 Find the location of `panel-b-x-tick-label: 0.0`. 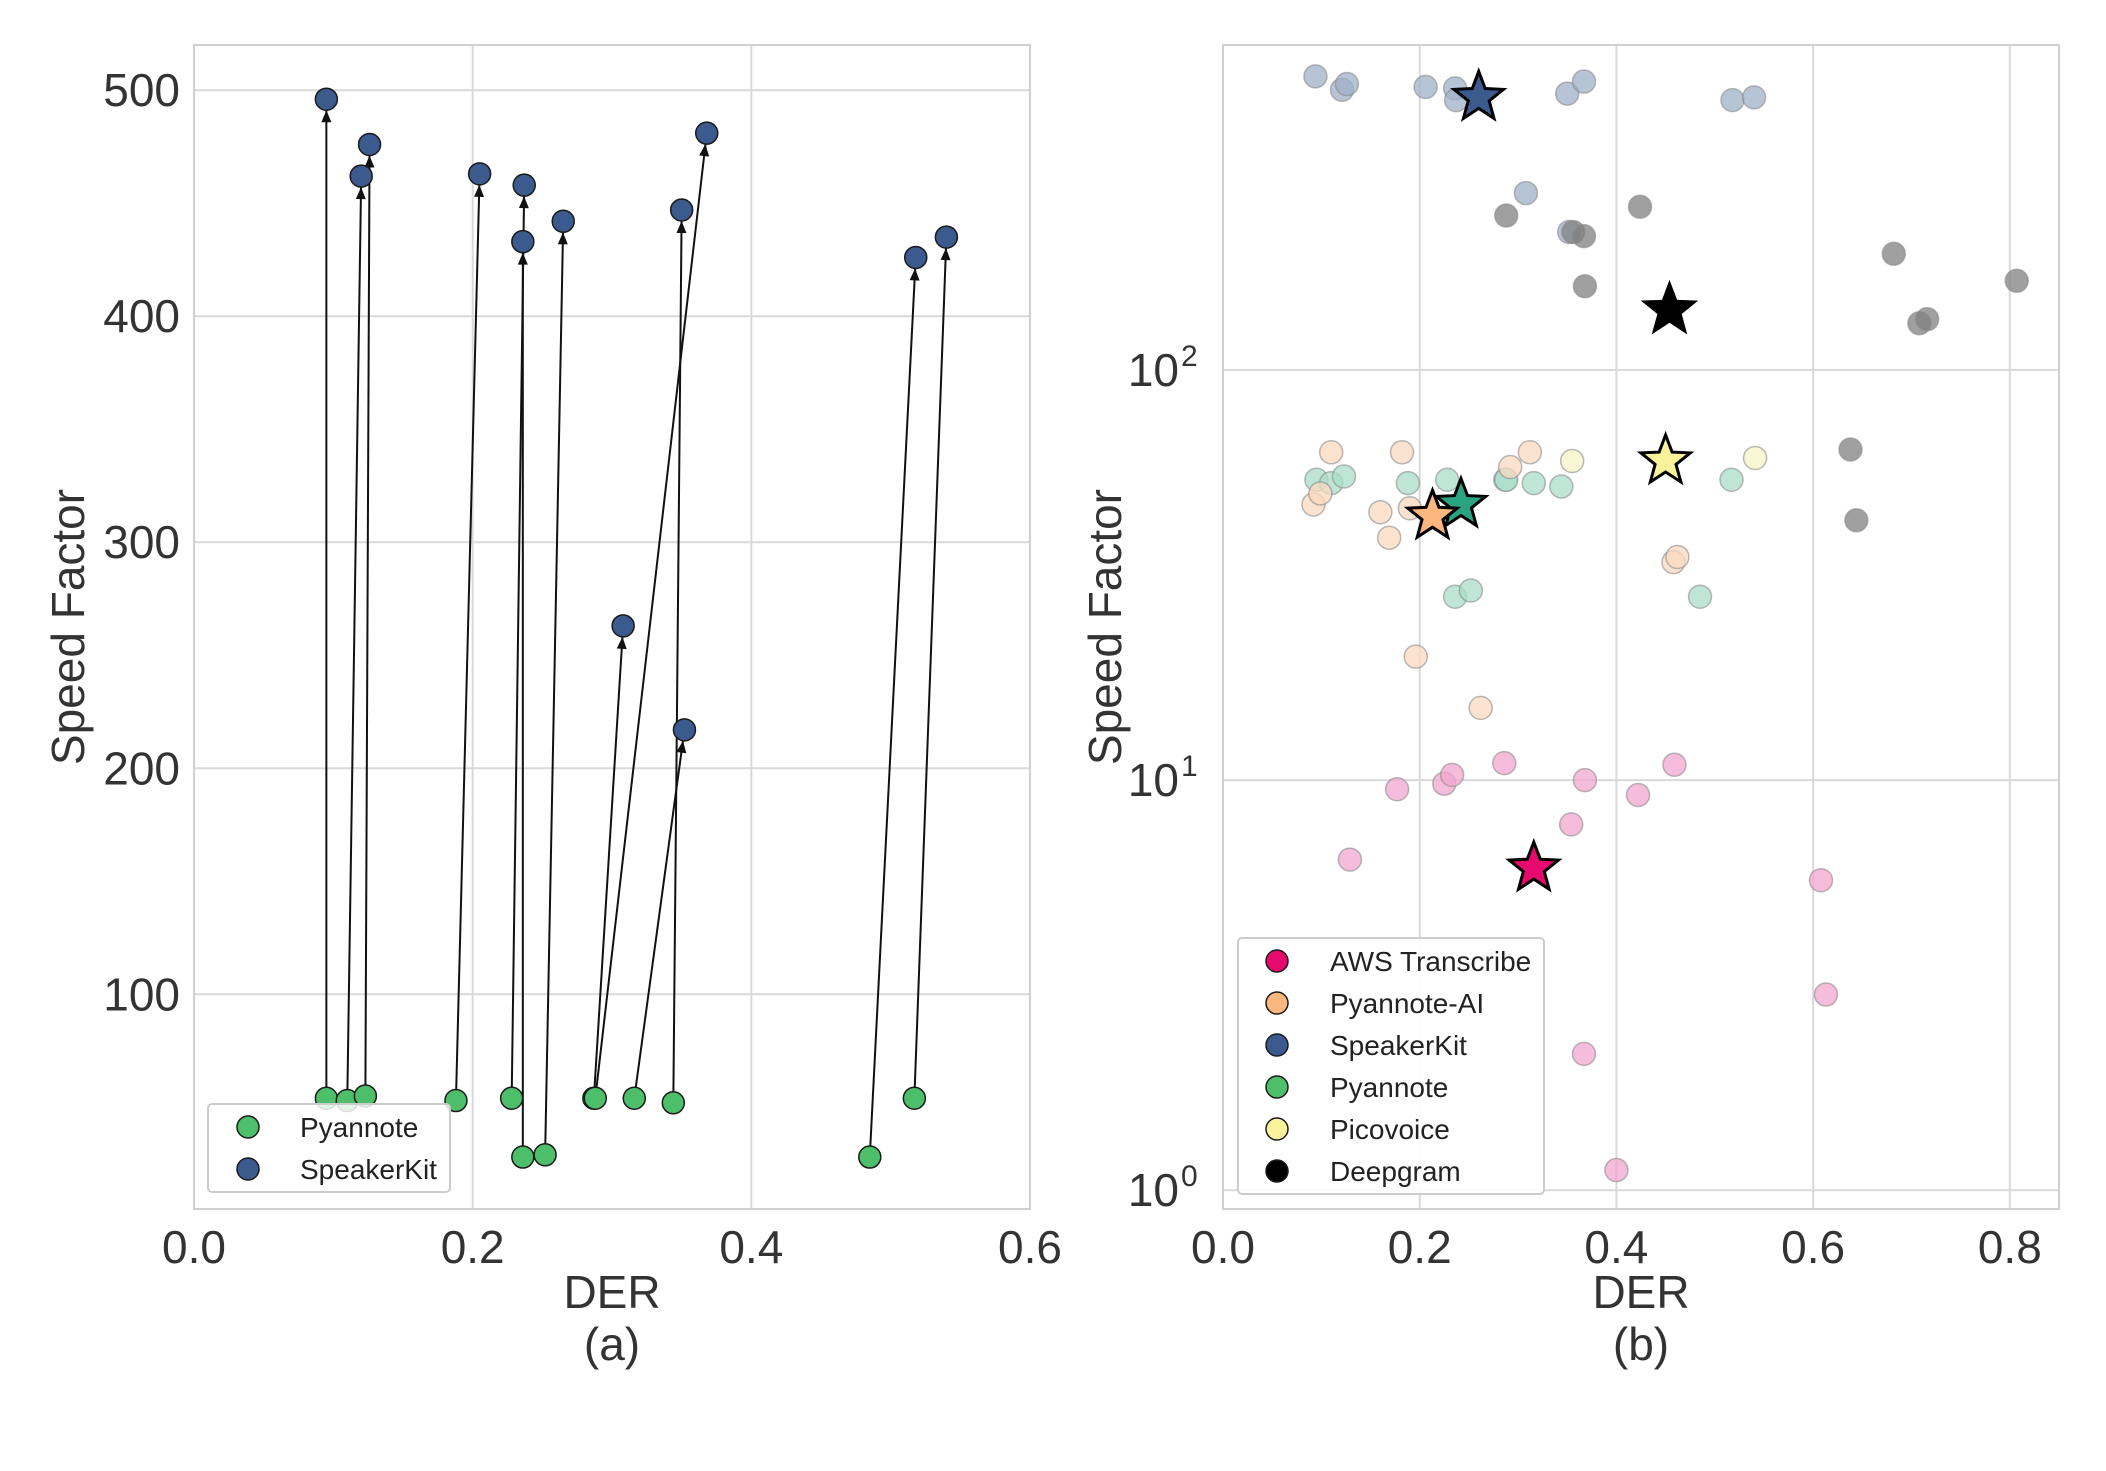

panel-b-x-tick-label: 0.0 is located at coordinates (1223, 1247).